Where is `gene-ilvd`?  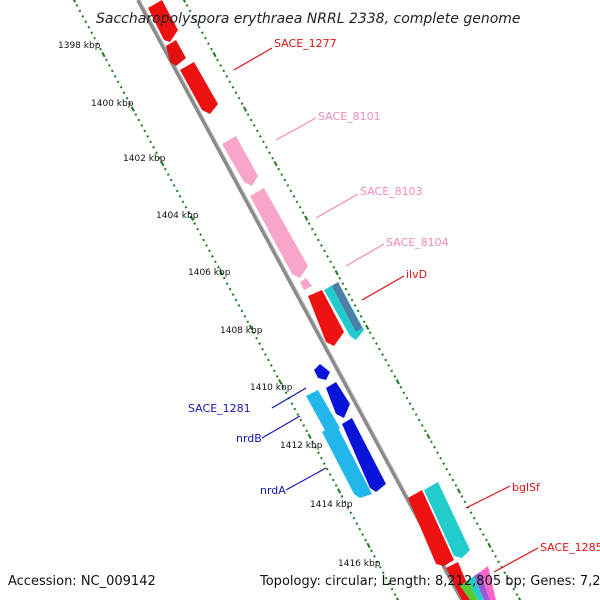 gene-ilvd is located at coordinates (326, 318).